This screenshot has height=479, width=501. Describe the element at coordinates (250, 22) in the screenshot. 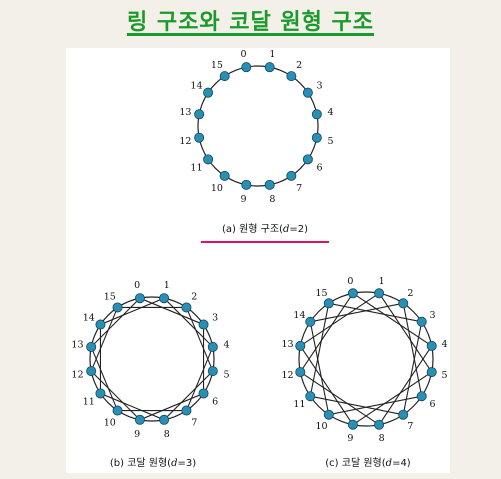

I see `slide-title: 링 구조와 코달 원형 구조` at that location.